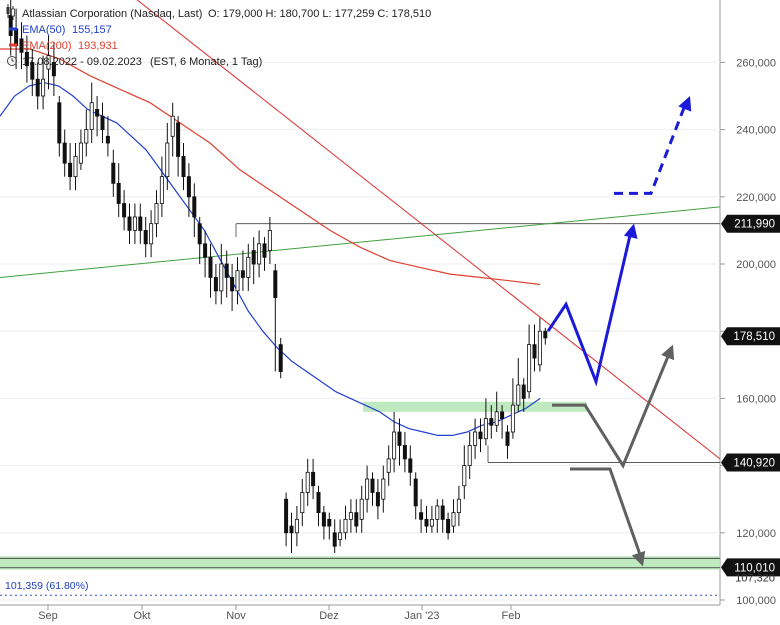  What do you see at coordinates (638, 558) in the screenshot?
I see `arrow-head-gray-down` at bounding box center [638, 558].